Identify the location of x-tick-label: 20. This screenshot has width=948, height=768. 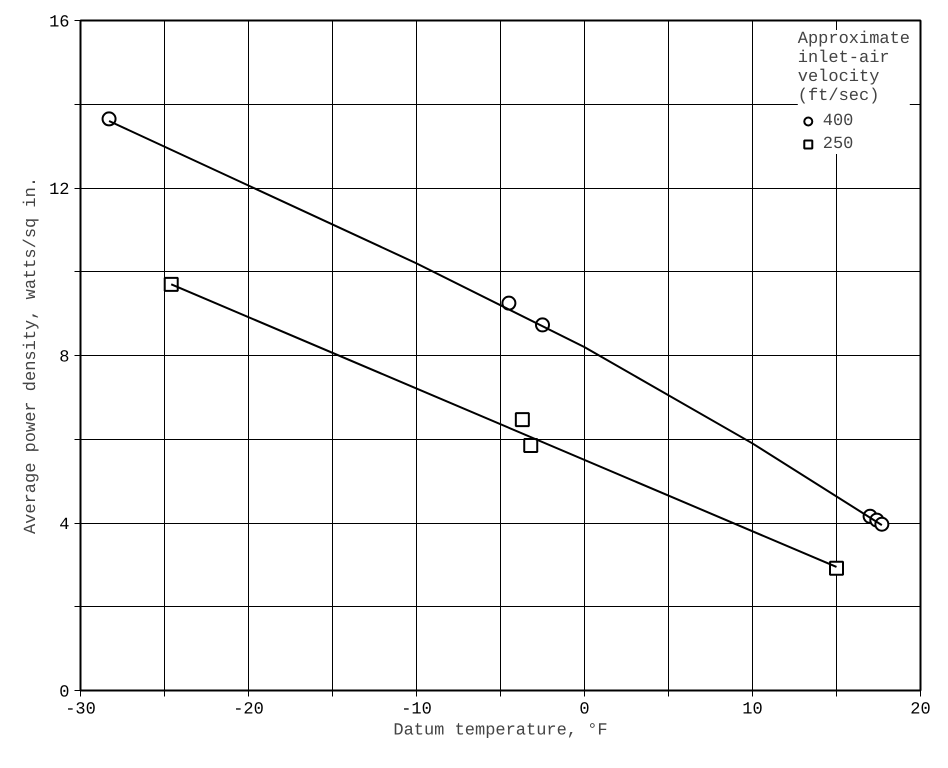
(920, 710).